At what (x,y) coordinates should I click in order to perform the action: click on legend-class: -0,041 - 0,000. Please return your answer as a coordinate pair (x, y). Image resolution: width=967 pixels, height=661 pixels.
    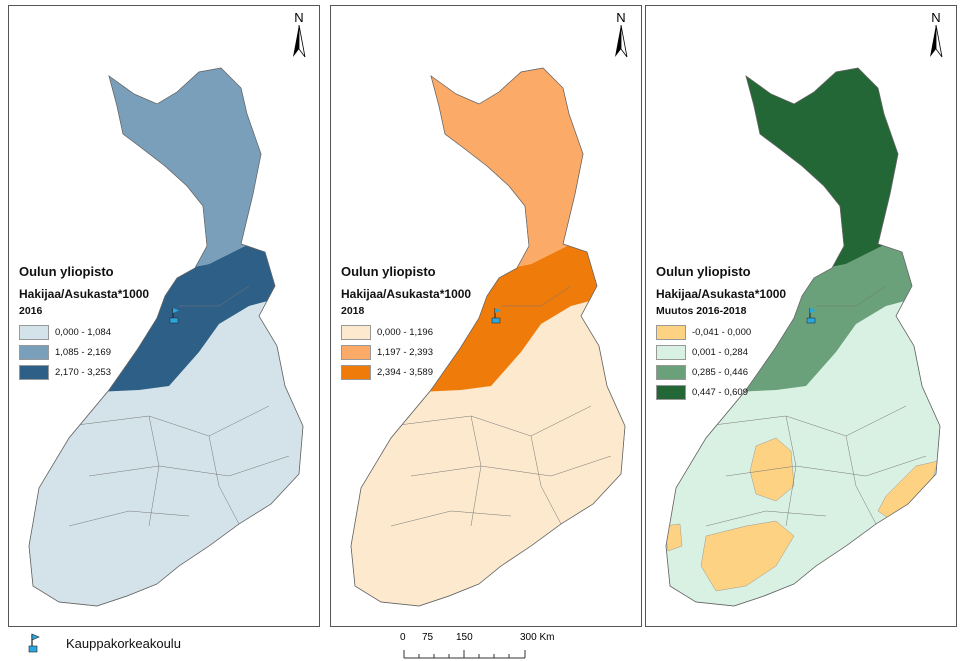
    Looking at the image, I should click on (721, 332).